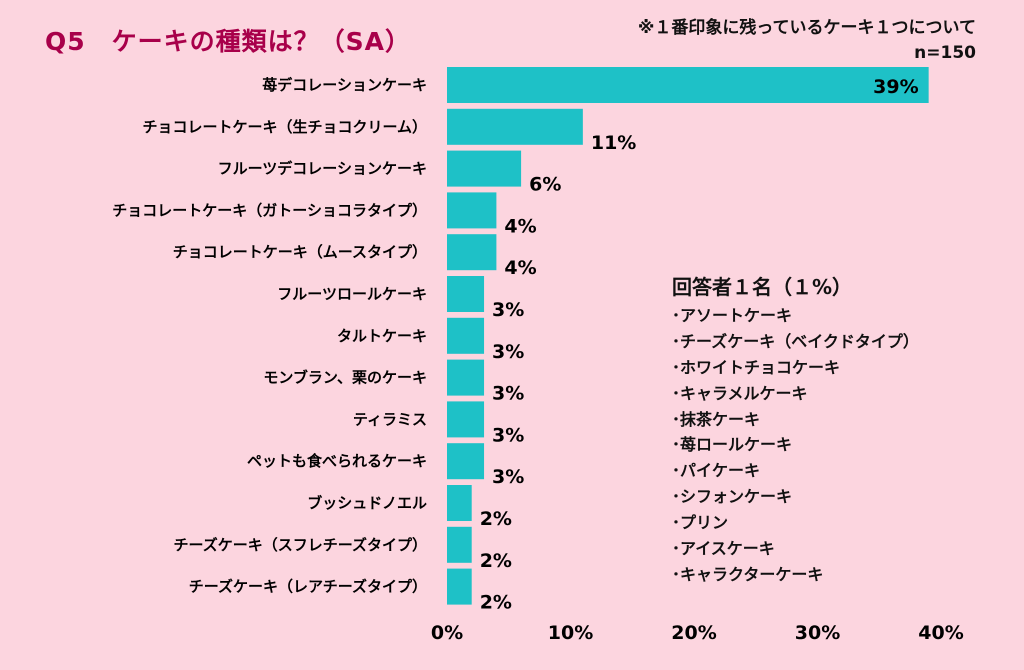 The image size is (1024, 670). What do you see at coordinates (748, 574) in the screenshot?
I see `single-respondent-item-10: ･キャラクターケーキ` at bounding box center [748, 574].